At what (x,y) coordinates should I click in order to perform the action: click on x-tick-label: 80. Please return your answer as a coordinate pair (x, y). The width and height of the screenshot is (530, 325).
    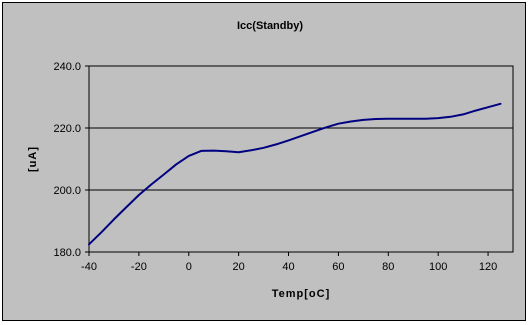
    Looking at the image, I should click on (388, 267).